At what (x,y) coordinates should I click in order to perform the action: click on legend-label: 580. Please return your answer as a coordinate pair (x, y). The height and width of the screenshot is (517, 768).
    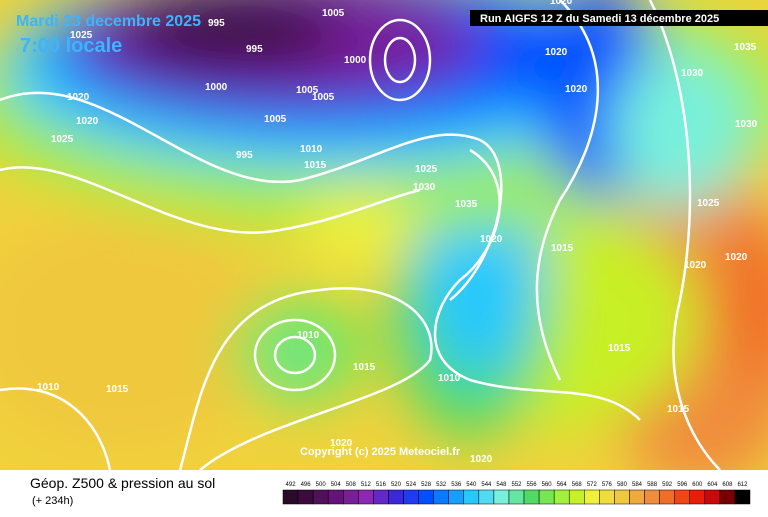
    Looking at the image, I should click on (622, 485).